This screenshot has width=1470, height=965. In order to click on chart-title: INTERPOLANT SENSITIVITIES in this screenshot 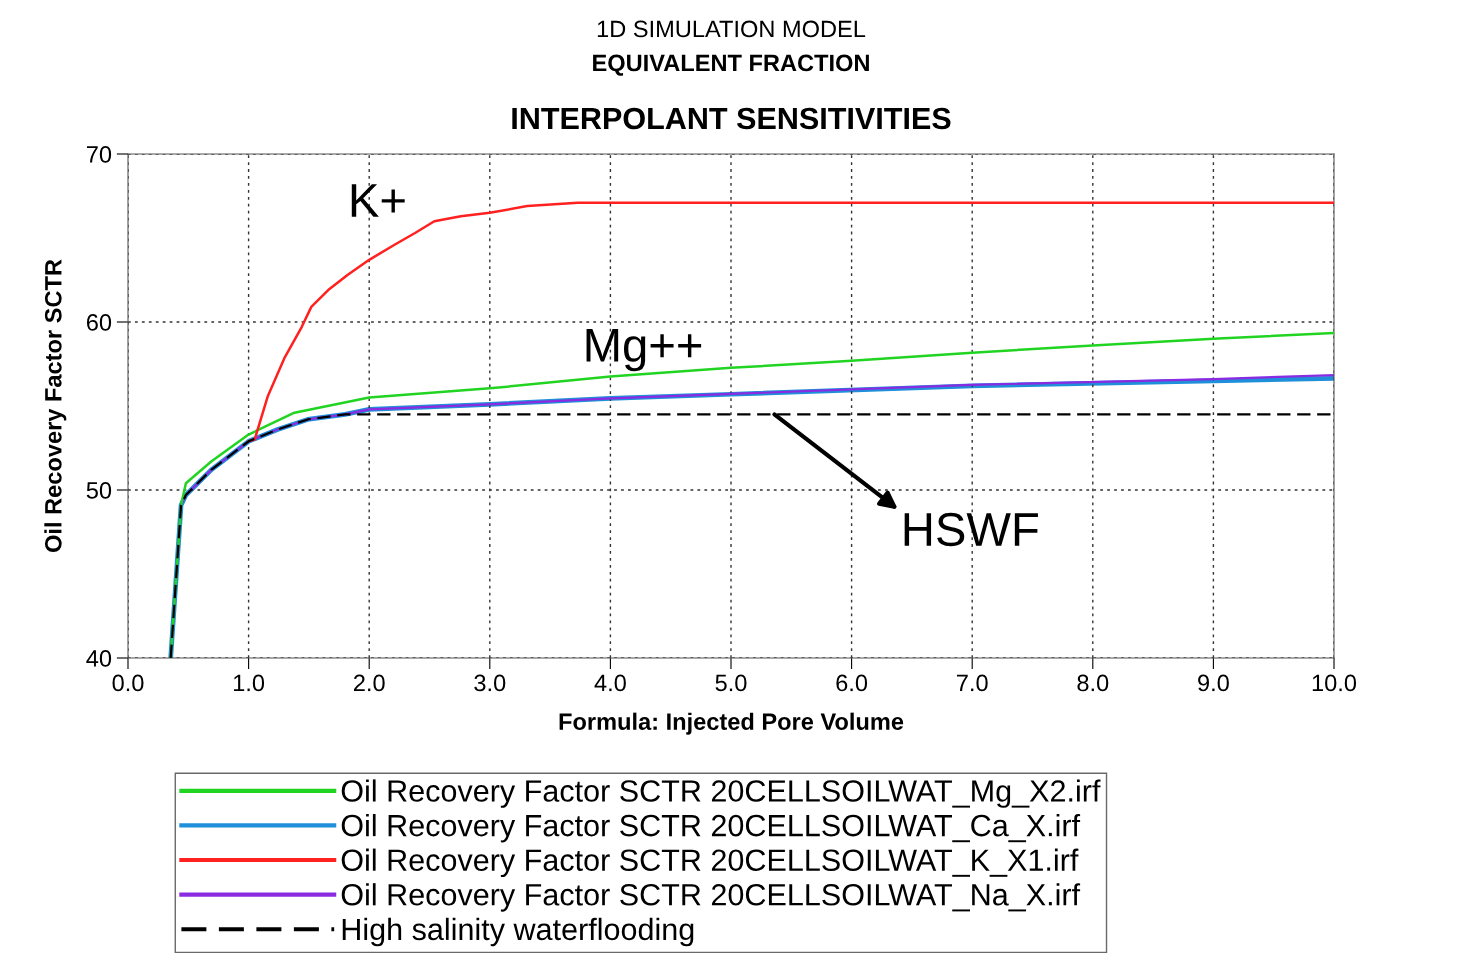, I will do `click(731, 118)`.